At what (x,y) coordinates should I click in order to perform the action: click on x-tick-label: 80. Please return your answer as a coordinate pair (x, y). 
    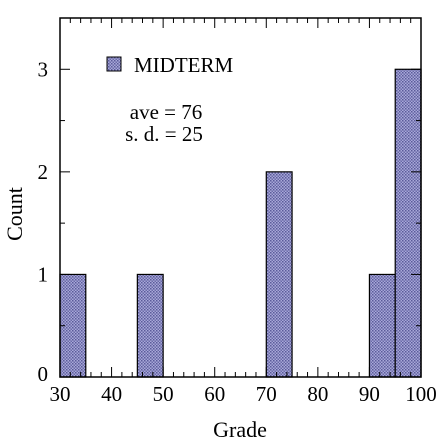
    Looking at the image, I should click on (317, 394).